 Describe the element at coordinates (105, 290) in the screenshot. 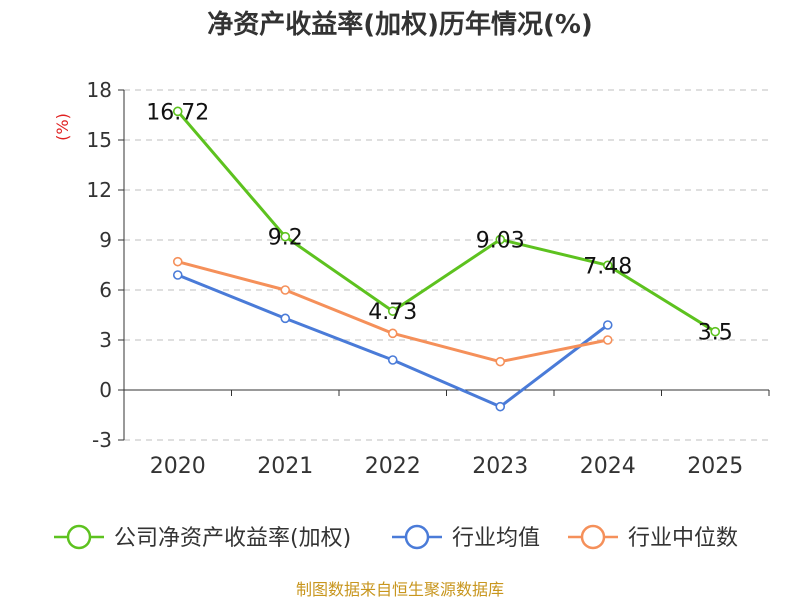

I see `y-tick-label: 6` at that location.